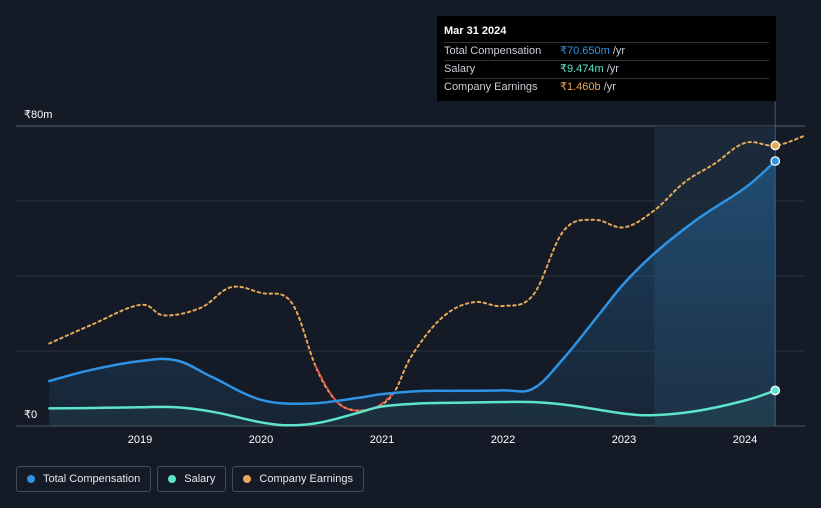 The image size is (821, 508). I want to click on company-earnings-low-segment, so click(355, 388).